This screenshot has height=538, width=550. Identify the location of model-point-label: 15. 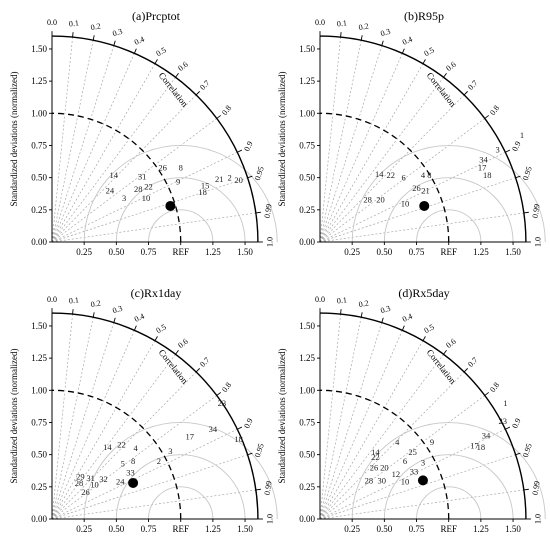
(205, 185).